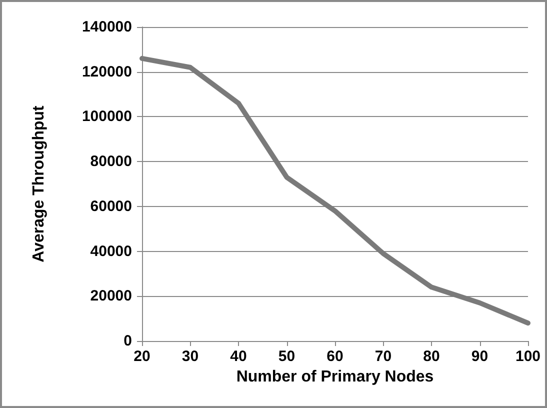 This screenshot has height=408, width=547. I want to click on y-tick-label: 100000, so click(107, 117).